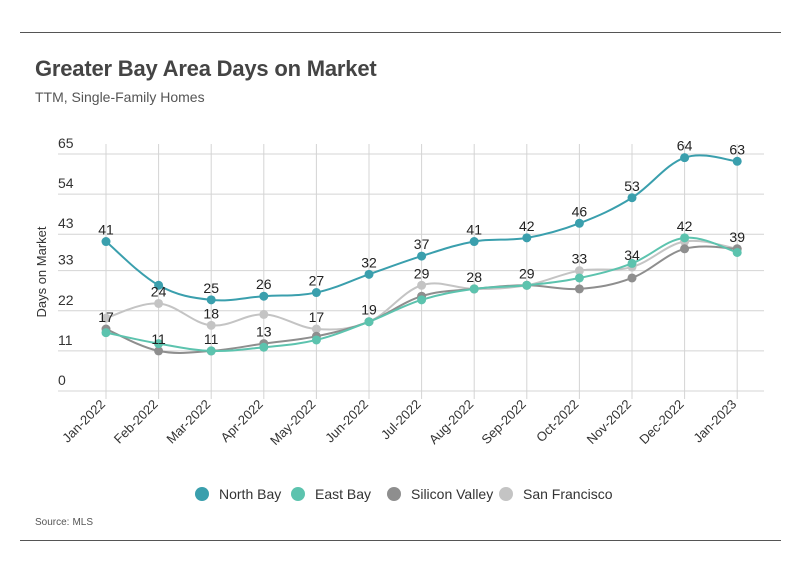 The height and width of the screenshot is (575, 801). What do you see at coordinates (66, 260) in the screenshot?
I see `y-tick-label-33: 33` at bounding box center [66, 260].